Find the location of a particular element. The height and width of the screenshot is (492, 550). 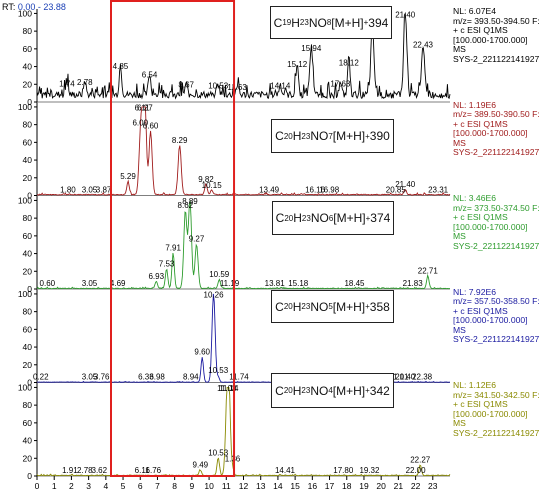

peak-label: 23.31 is located at coordinates (438, 190).